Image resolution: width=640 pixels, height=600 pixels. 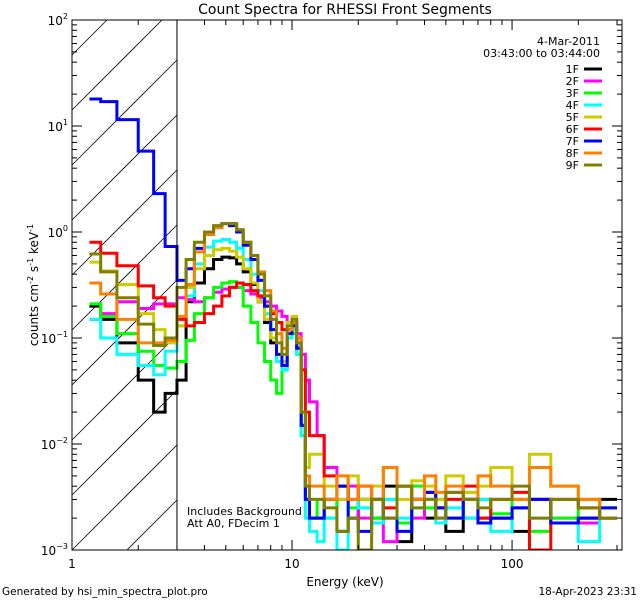 What do you see at coordinates (291, 564) in the screenshot?
I see `x-tick-label: 10` at bounding box center [291, 564].